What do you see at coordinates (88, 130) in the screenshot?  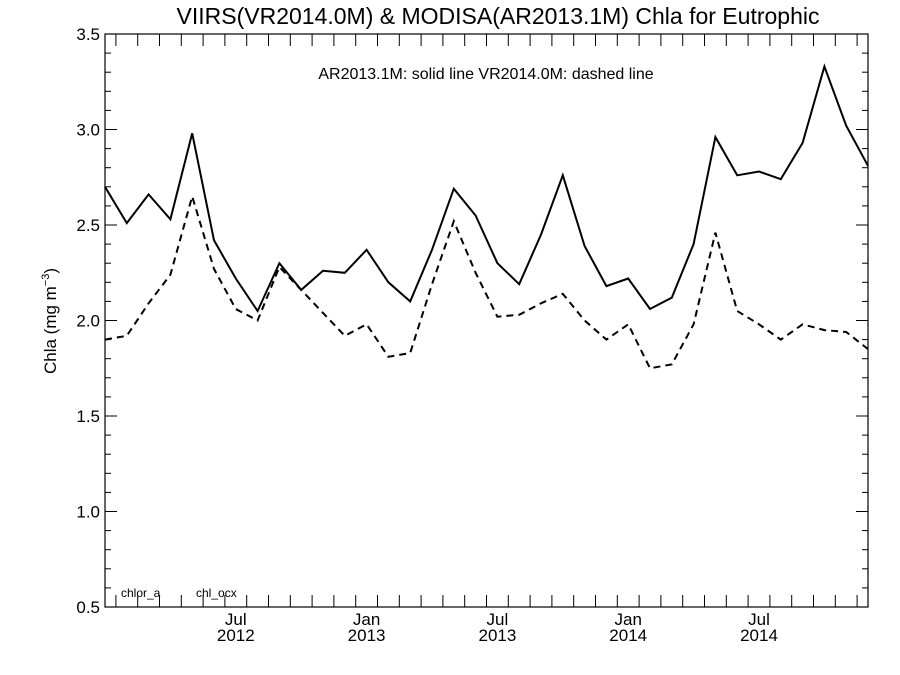 I see `y-tick-label: 3.0` at bounding box center [88, 130].